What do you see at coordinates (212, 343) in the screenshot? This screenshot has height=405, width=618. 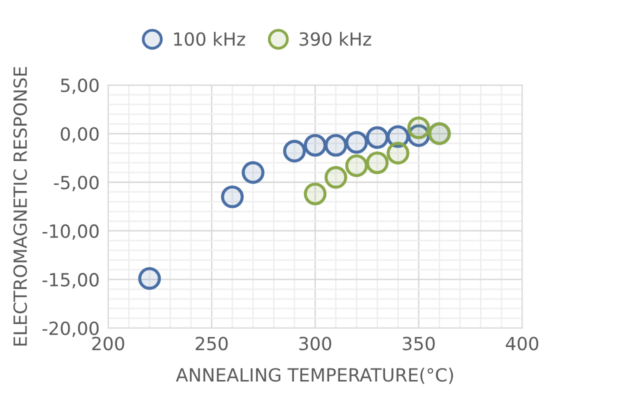 I see `x-tick-label: 250` at bounding box center [212, 343].